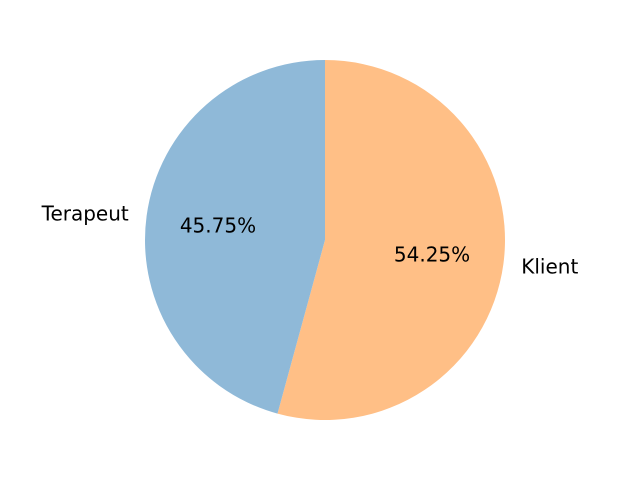  I want to click on pct-label-klient: 54.25%, so click(432, 254).